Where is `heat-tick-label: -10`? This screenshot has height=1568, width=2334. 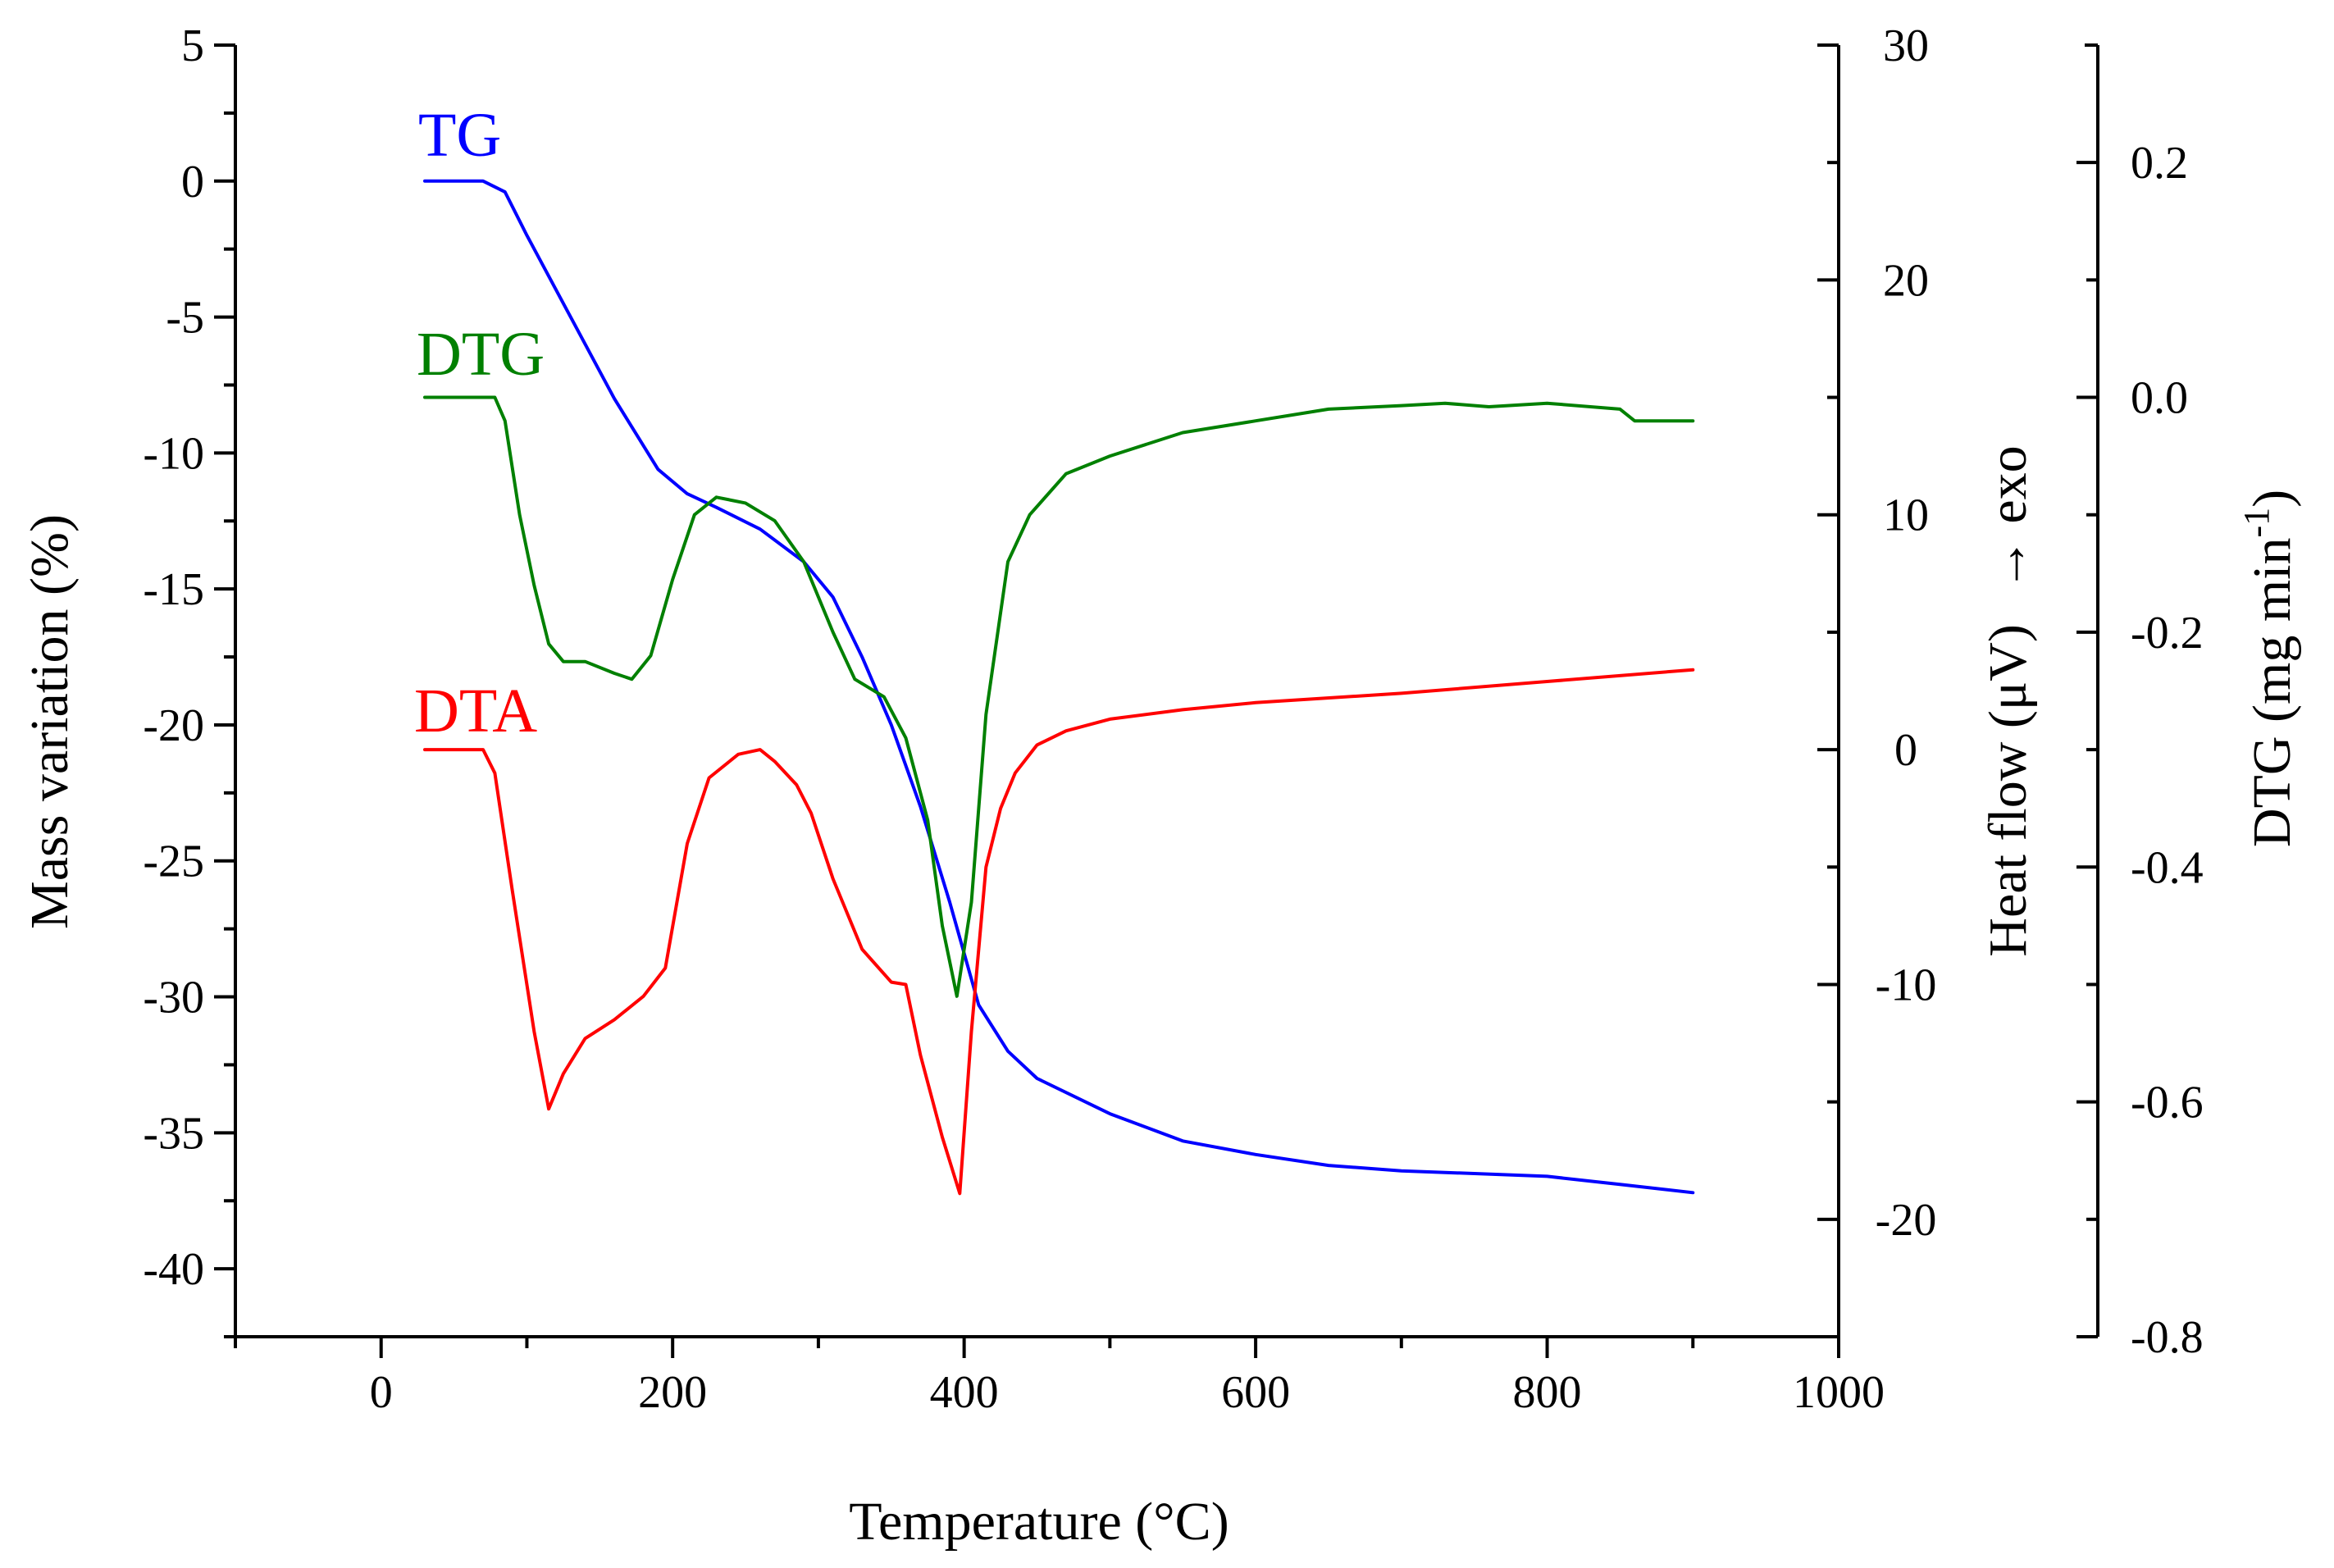 heat-tick-label: -10 is located at coordinates (1907, 985).